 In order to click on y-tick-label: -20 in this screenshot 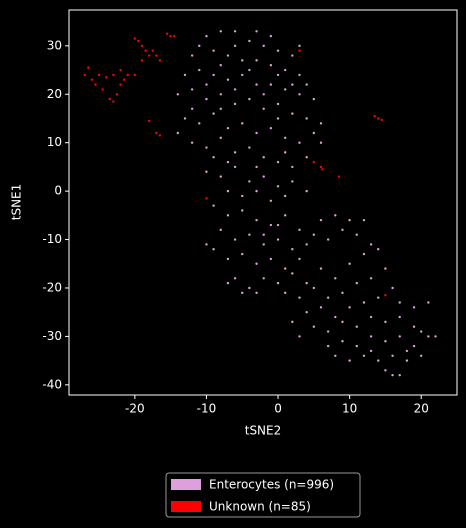, I will do `click(52, 287)`.